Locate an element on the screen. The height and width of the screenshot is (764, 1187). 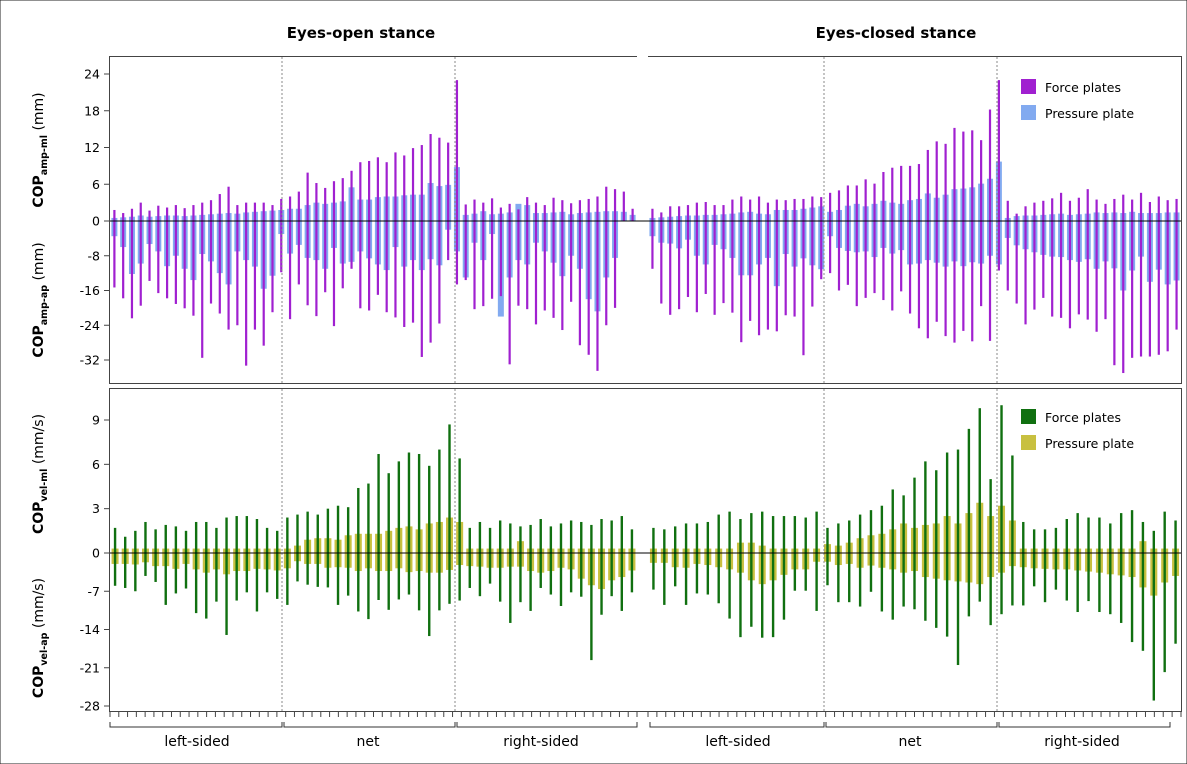
group-label-right-sided-open: right-sided is located at coordinates (541, 742).